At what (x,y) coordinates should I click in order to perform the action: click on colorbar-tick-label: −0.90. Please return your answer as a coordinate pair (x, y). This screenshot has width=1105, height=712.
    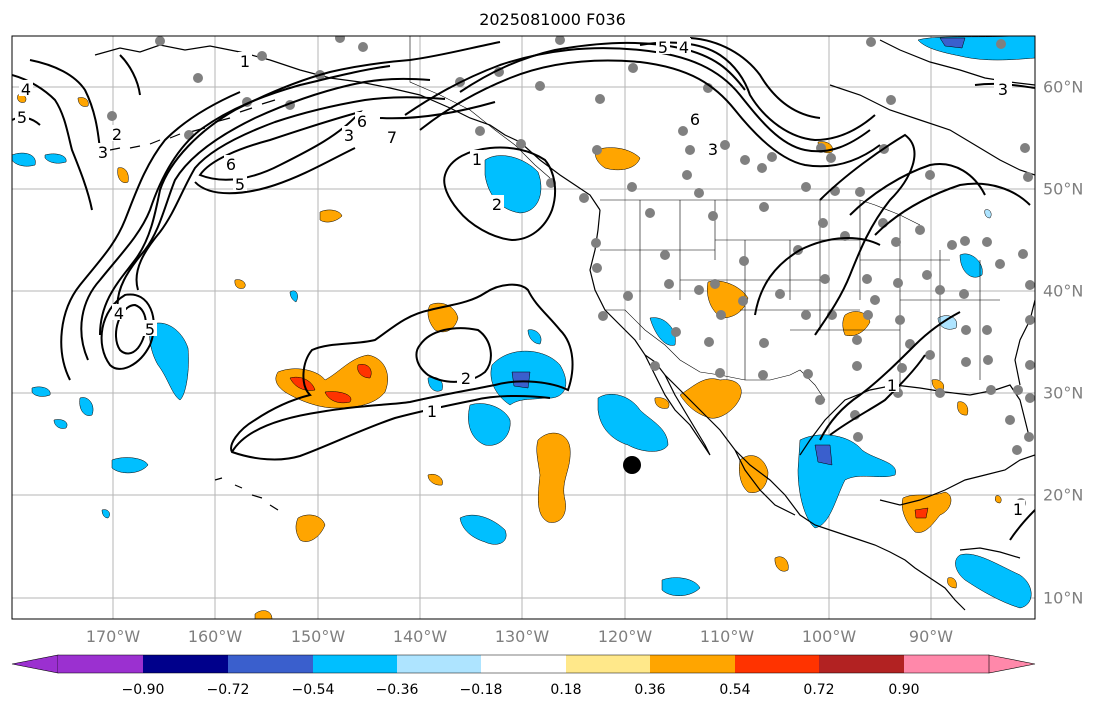
    Looking at the image, I should click on (143, 690).